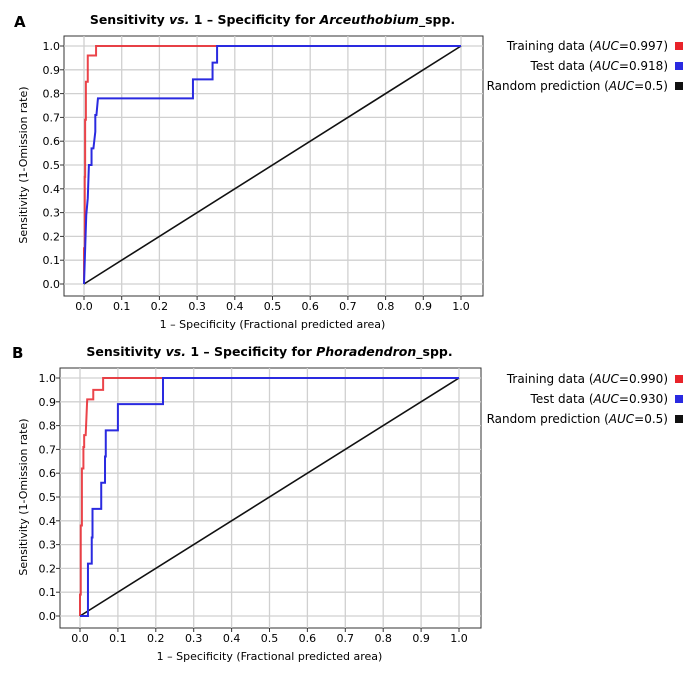 Image resolution: width=699 pixels, height=680 pixels. Describe the element at coordinates (599, 399) in the screenshot. I see `legend-label: Test data (AUC=0.930)` at that location.